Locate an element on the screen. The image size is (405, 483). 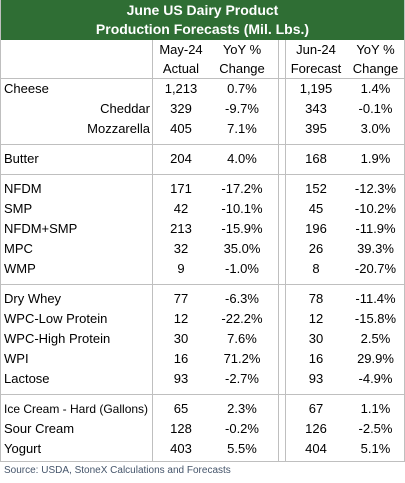
row-label: Yogurt is located at coordinates (23, 448).